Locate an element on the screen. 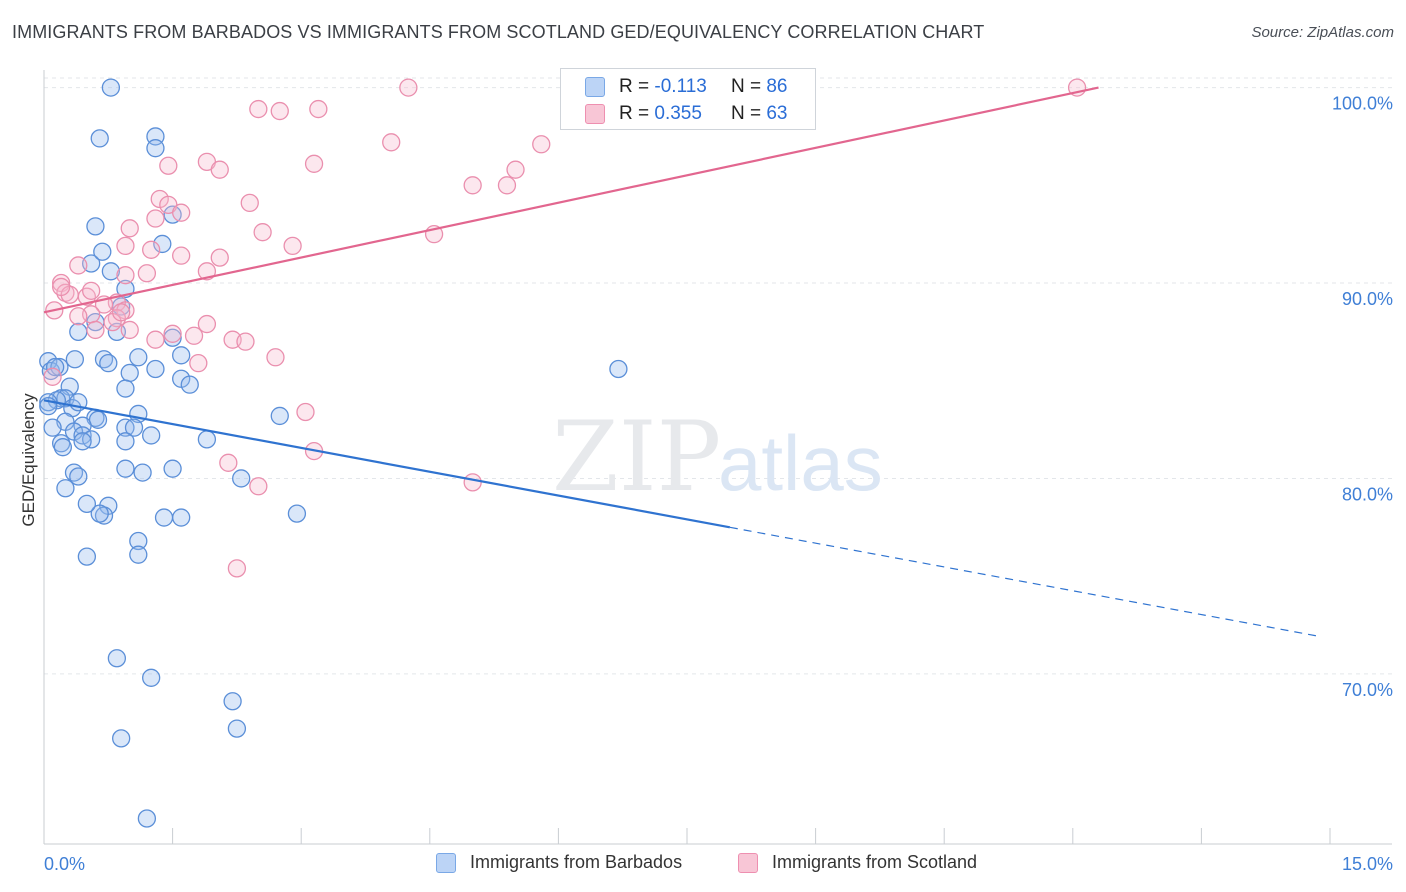 This screenshot has height=892, width=1406. y-tick-label: 70.0% is located at coordinates (1367, 690).